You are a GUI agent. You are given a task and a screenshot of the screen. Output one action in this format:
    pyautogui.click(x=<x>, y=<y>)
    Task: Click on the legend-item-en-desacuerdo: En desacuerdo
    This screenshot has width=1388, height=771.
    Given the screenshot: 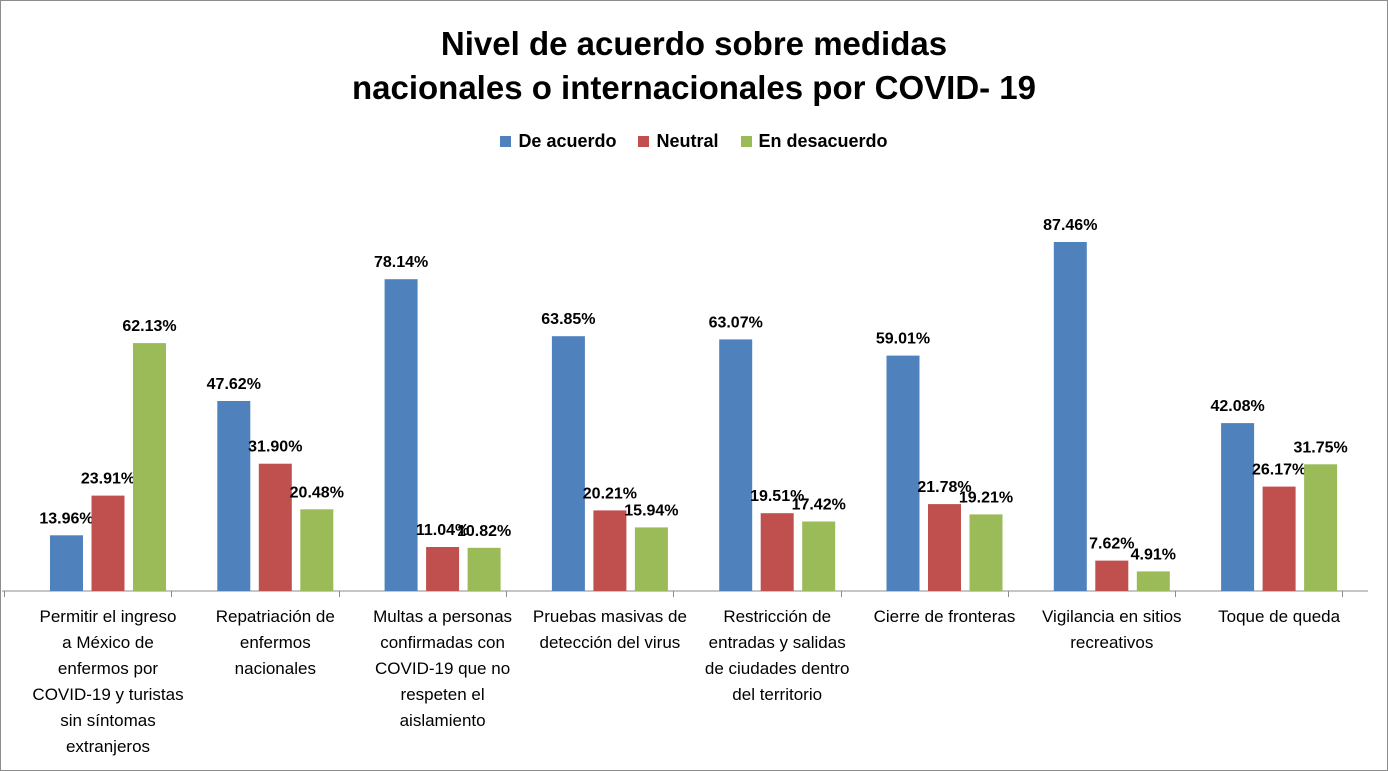 What is the action you would take?
    pyautogui.click(x=814, y=141)
    